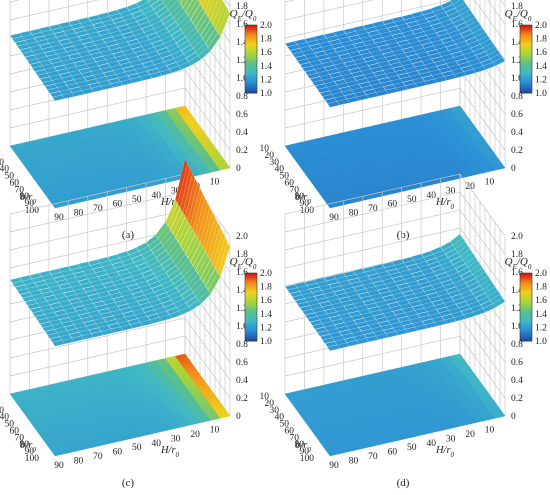 The width and height of the screenshot is (550, 495). What do you see at coordinates (517, 43) in the screenshot?
I see `z-tick-label: 1.4` at bounding box center [517, 43].